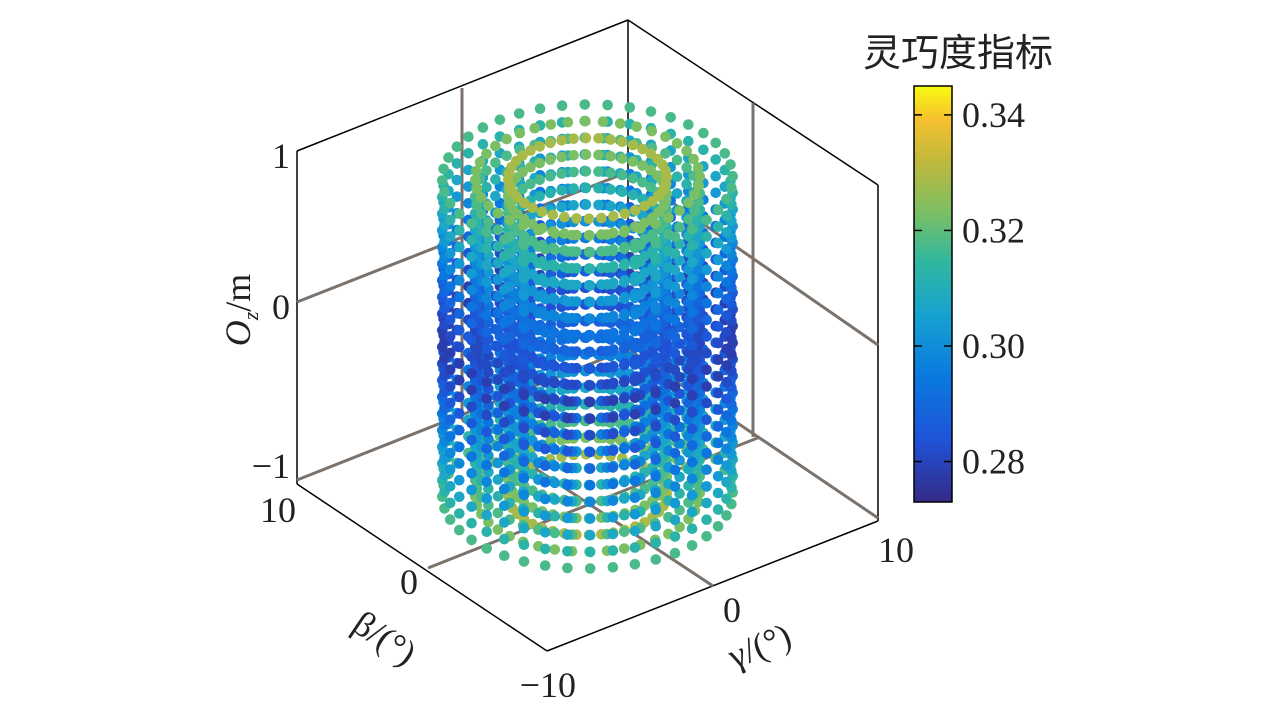 This screenshot has height=701, width=1276. Describe the element at coordinates (281, 307) in the screenshot. I see `z-tick-label: 0` at that location.